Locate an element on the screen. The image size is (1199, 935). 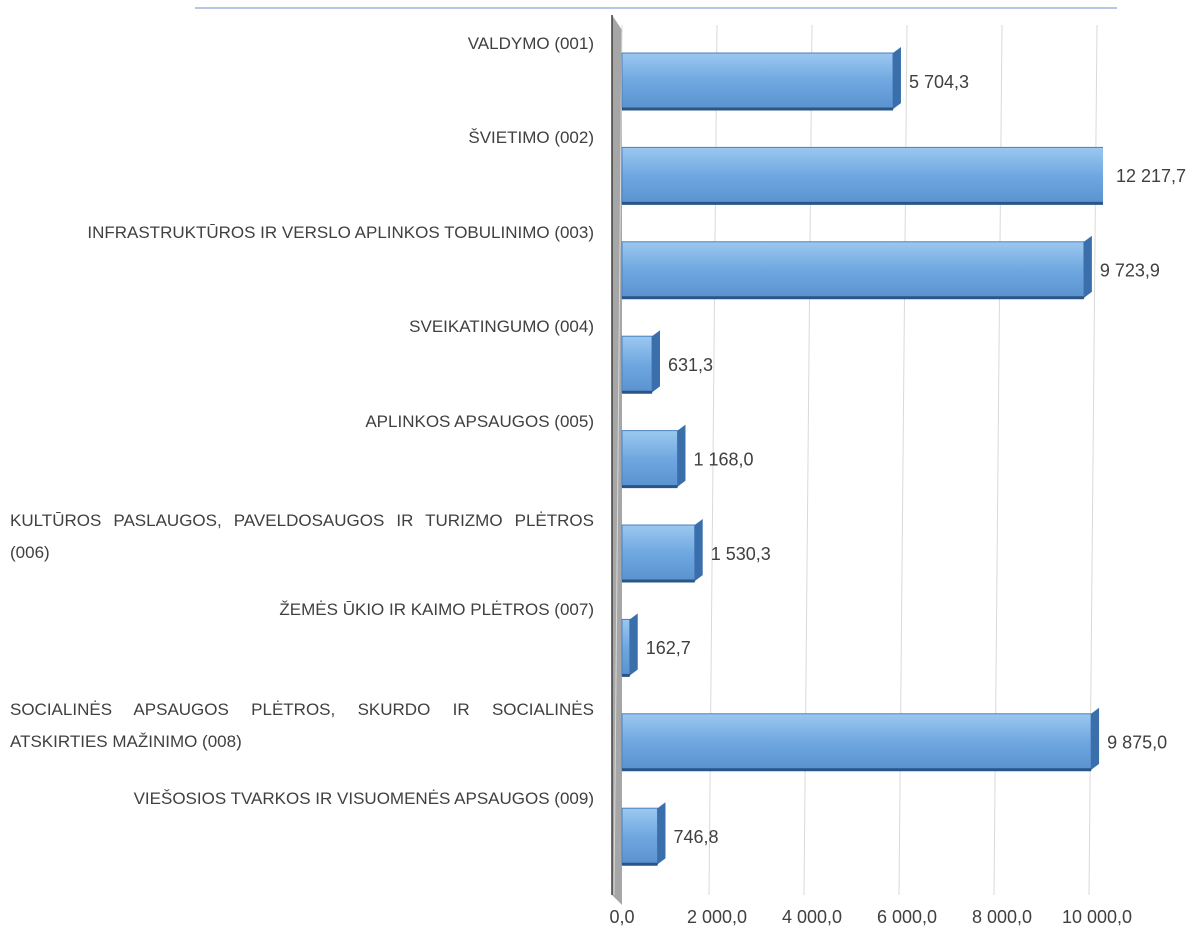
x-tick-label: 6 000,0 is located at coordinates (907, 917).